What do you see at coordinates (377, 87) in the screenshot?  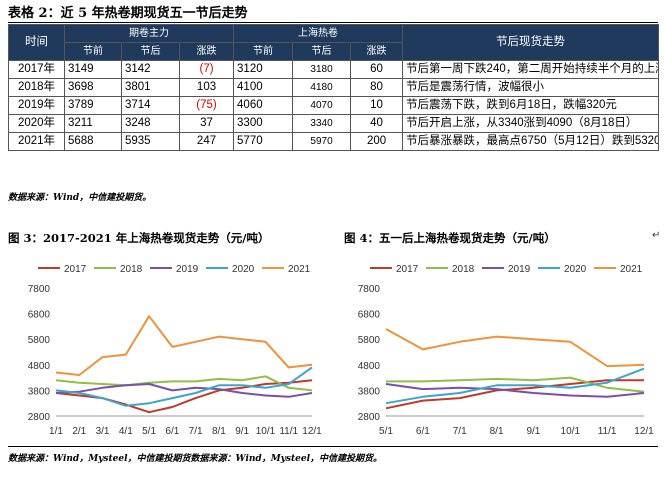 I see `cell-spot-change: 80` at bounding box center [377, 87].